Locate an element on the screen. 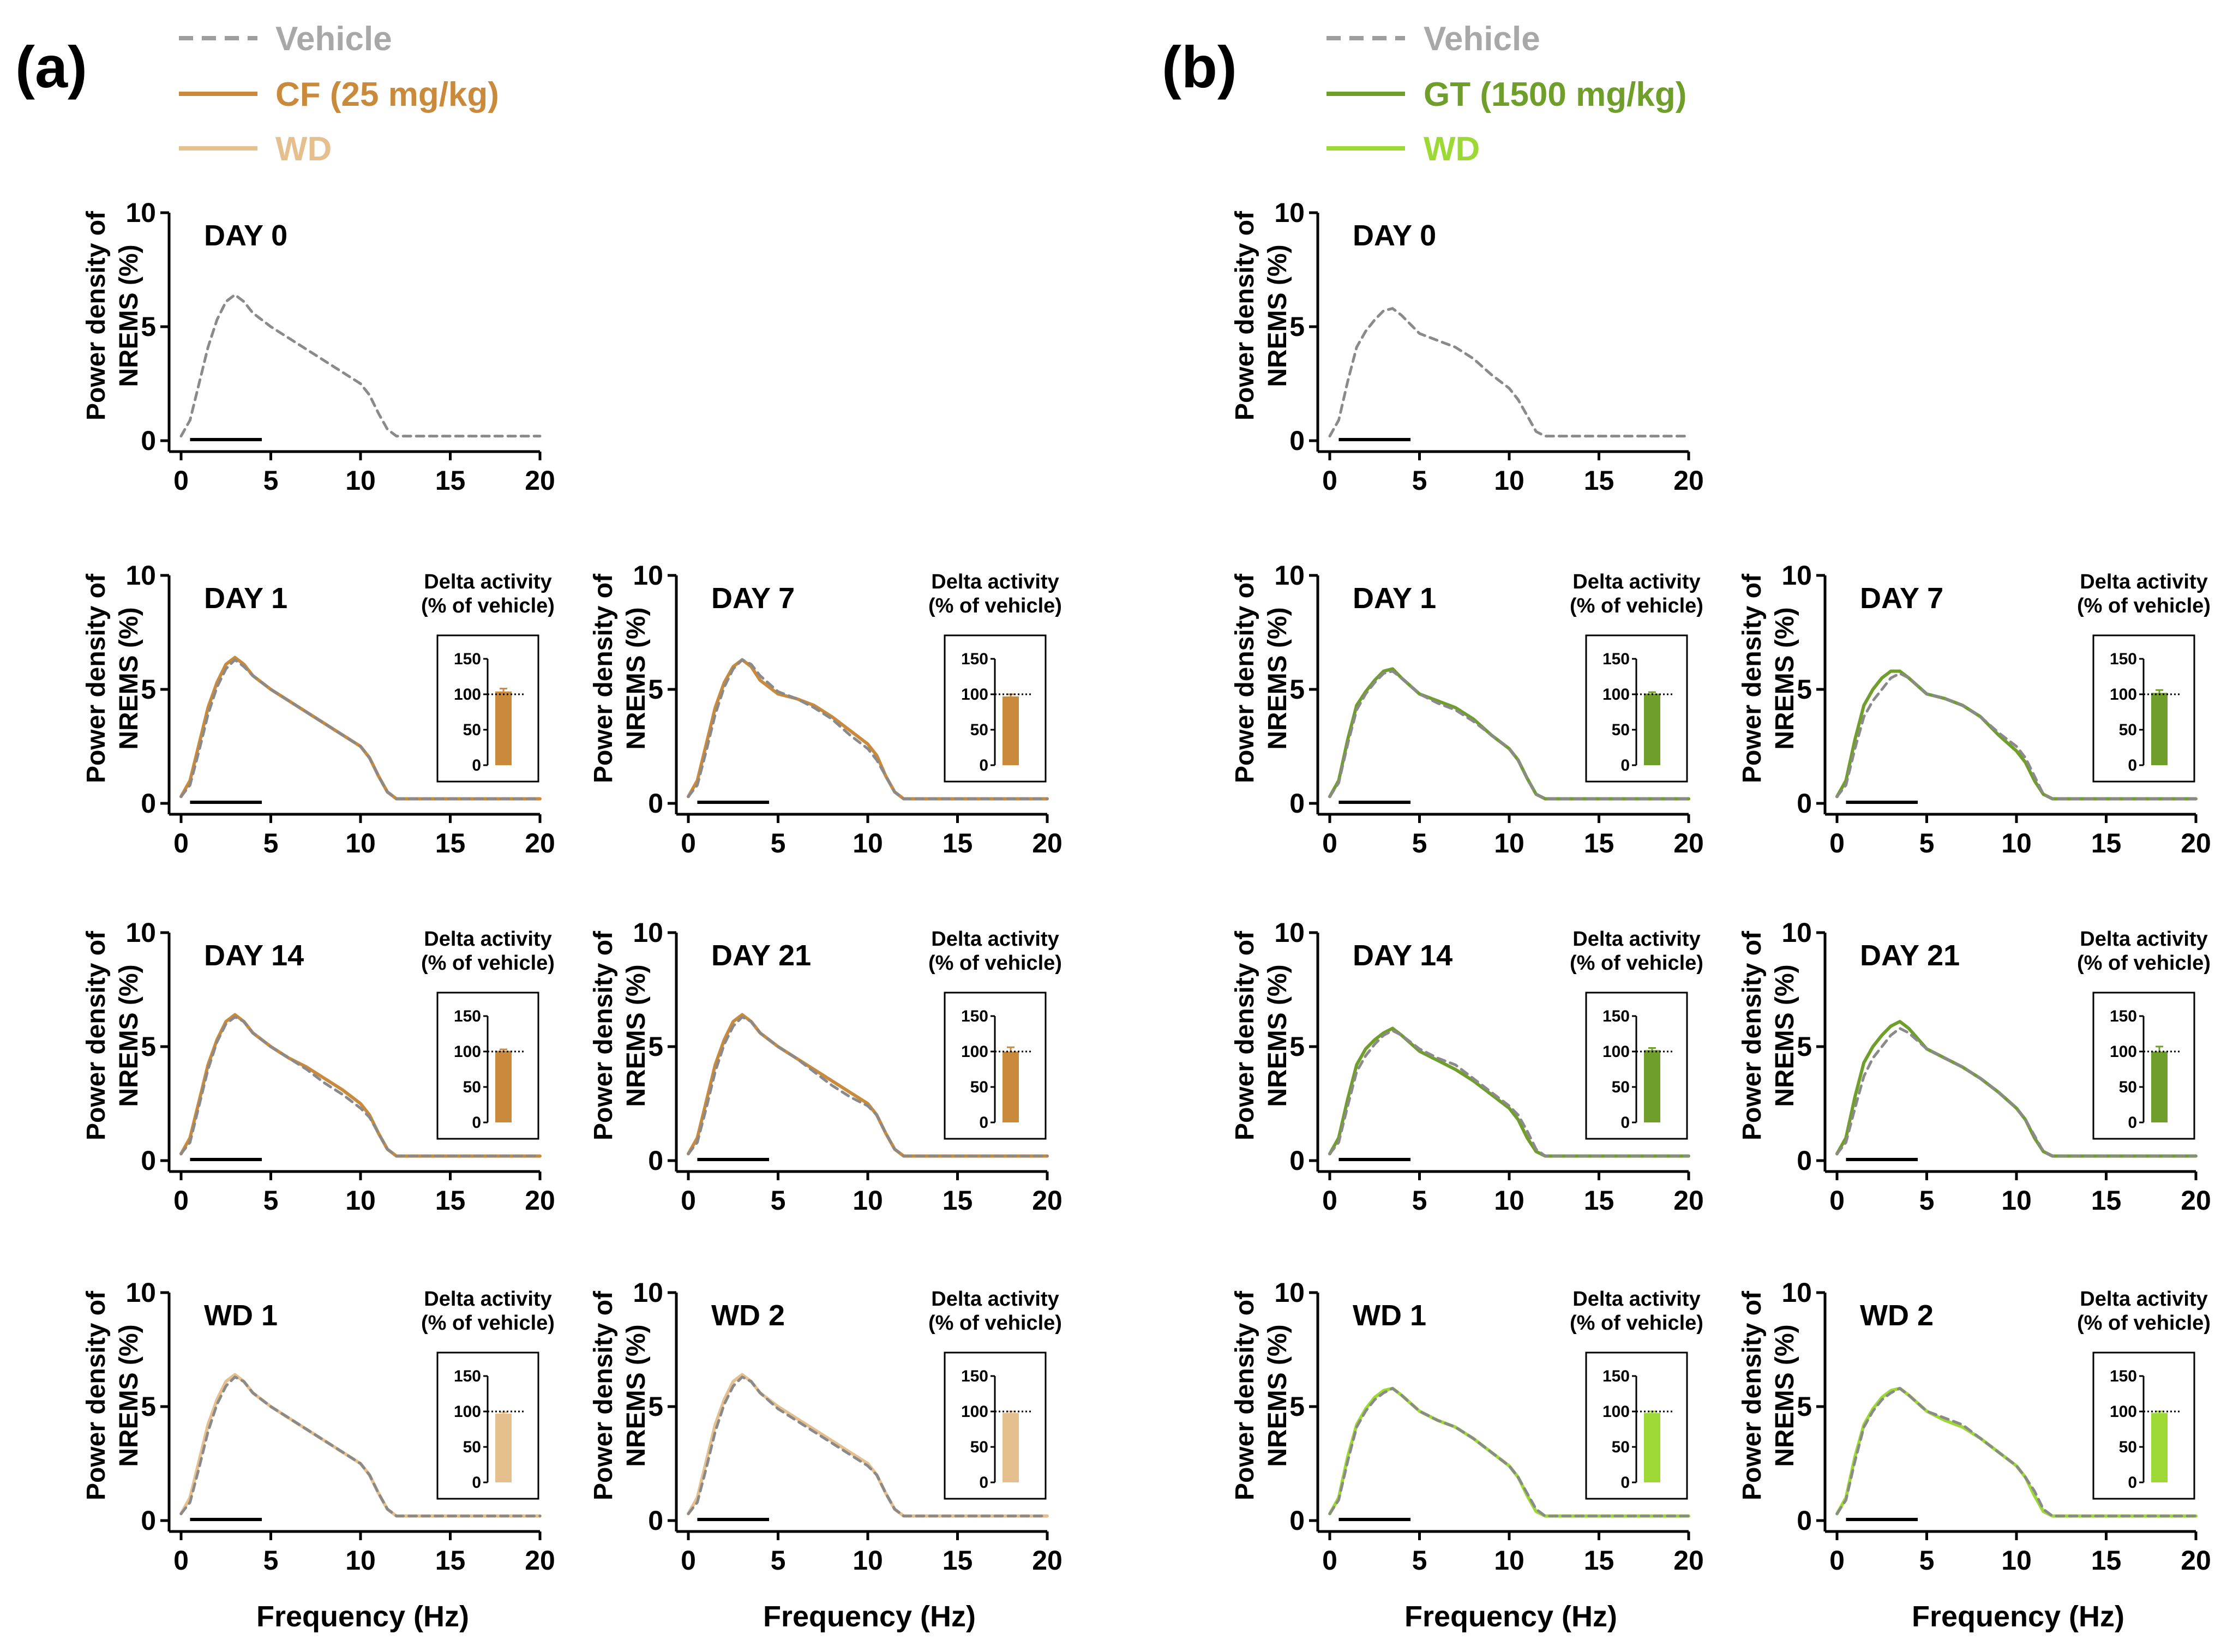 This screenshot has width=2233, height=1652. day-label: DAY 0 is located at coordinates (245, 235).